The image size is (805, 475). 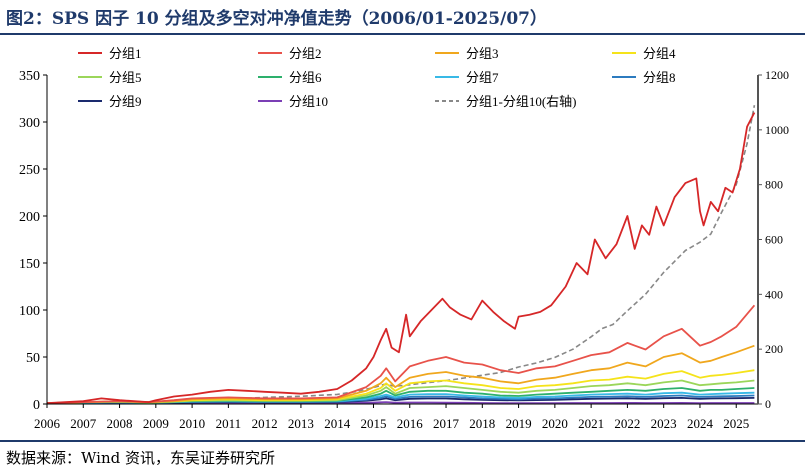 I want to click on y-right-tick-label: 1200, so click(x=777, y=75).